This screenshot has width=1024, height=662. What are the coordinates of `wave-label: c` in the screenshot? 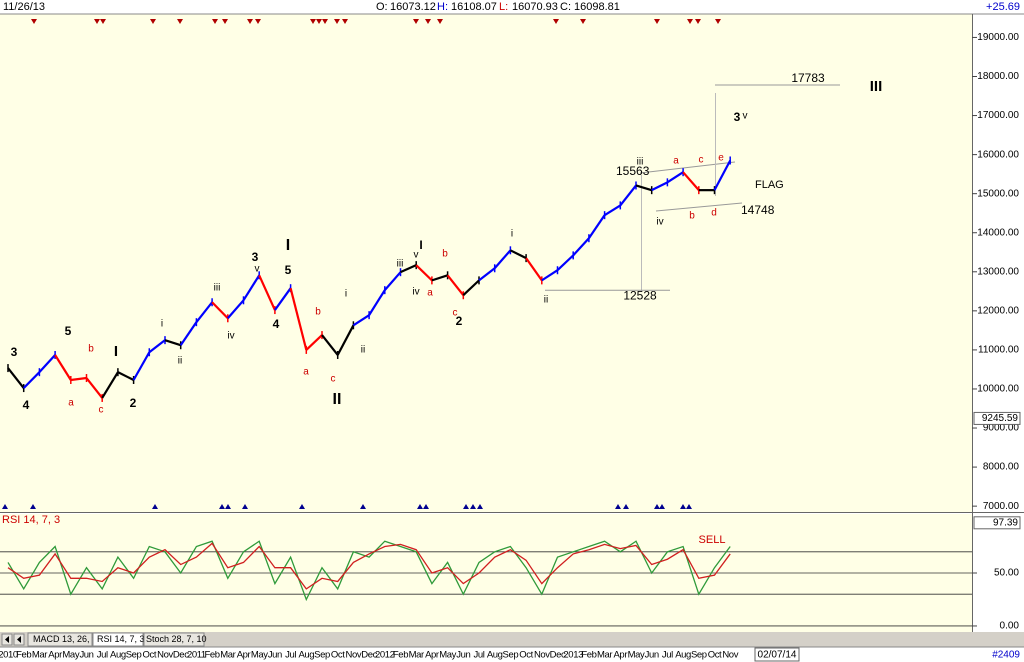 It's located at (333, 379).